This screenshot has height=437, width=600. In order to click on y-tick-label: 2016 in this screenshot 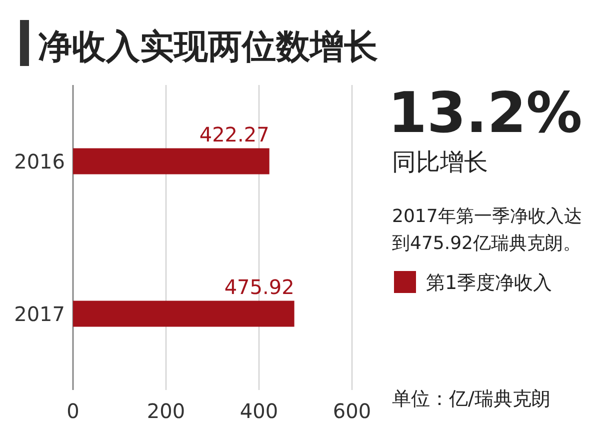, I will do `click(39, 161)`.